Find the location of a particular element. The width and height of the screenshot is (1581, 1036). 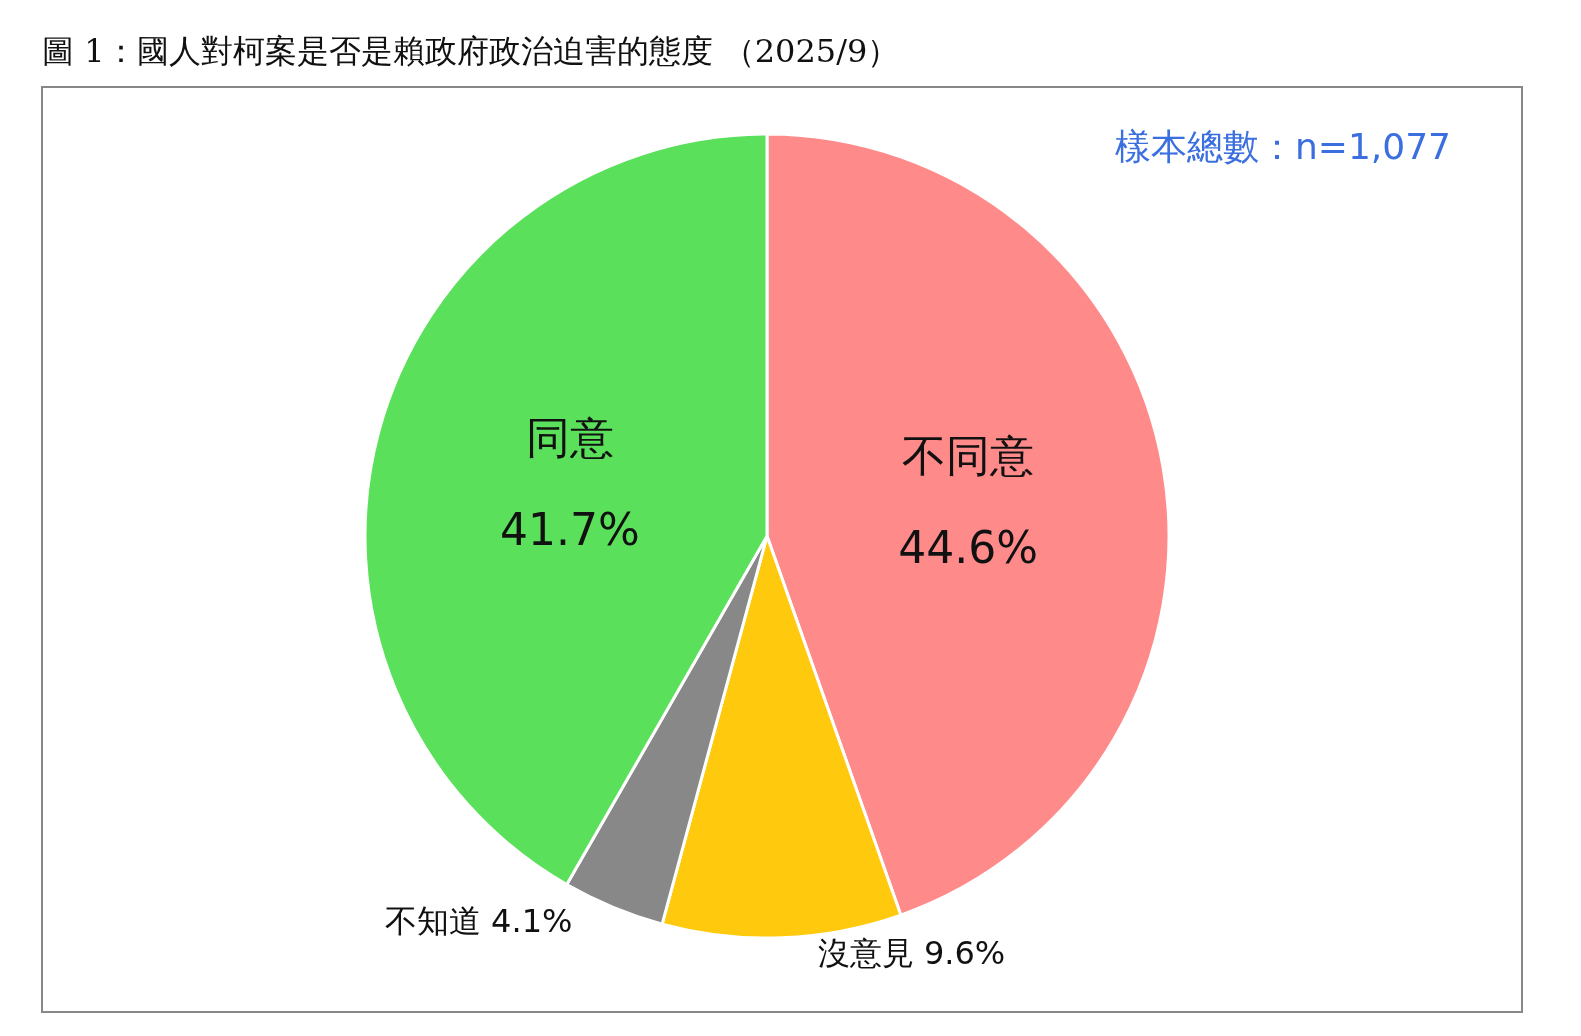

slice-label: 不知道 4.1% is located at coordinates (478, 921).